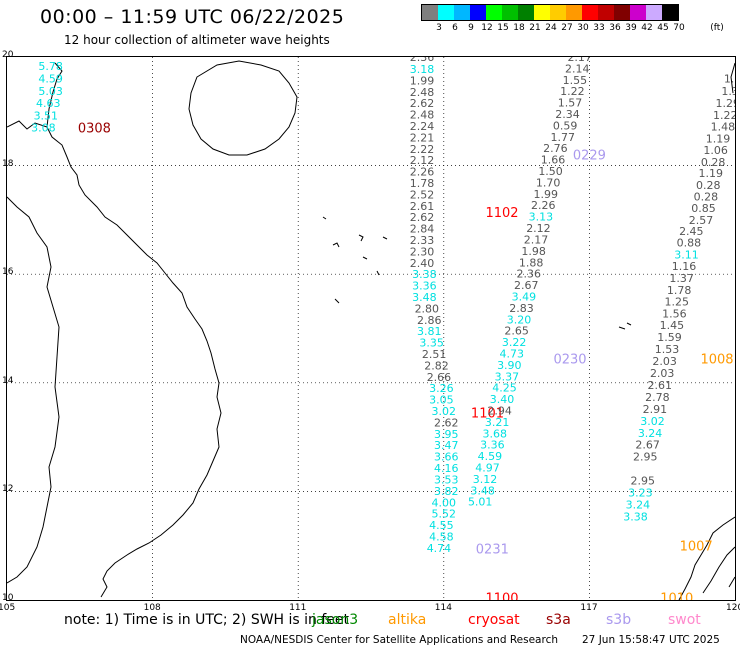 The width and height of the screenshot is (740, 650). Describe the element at coordinates (422, 149) in the screenshot. I see `wave-height-label: 2.22` at that location.